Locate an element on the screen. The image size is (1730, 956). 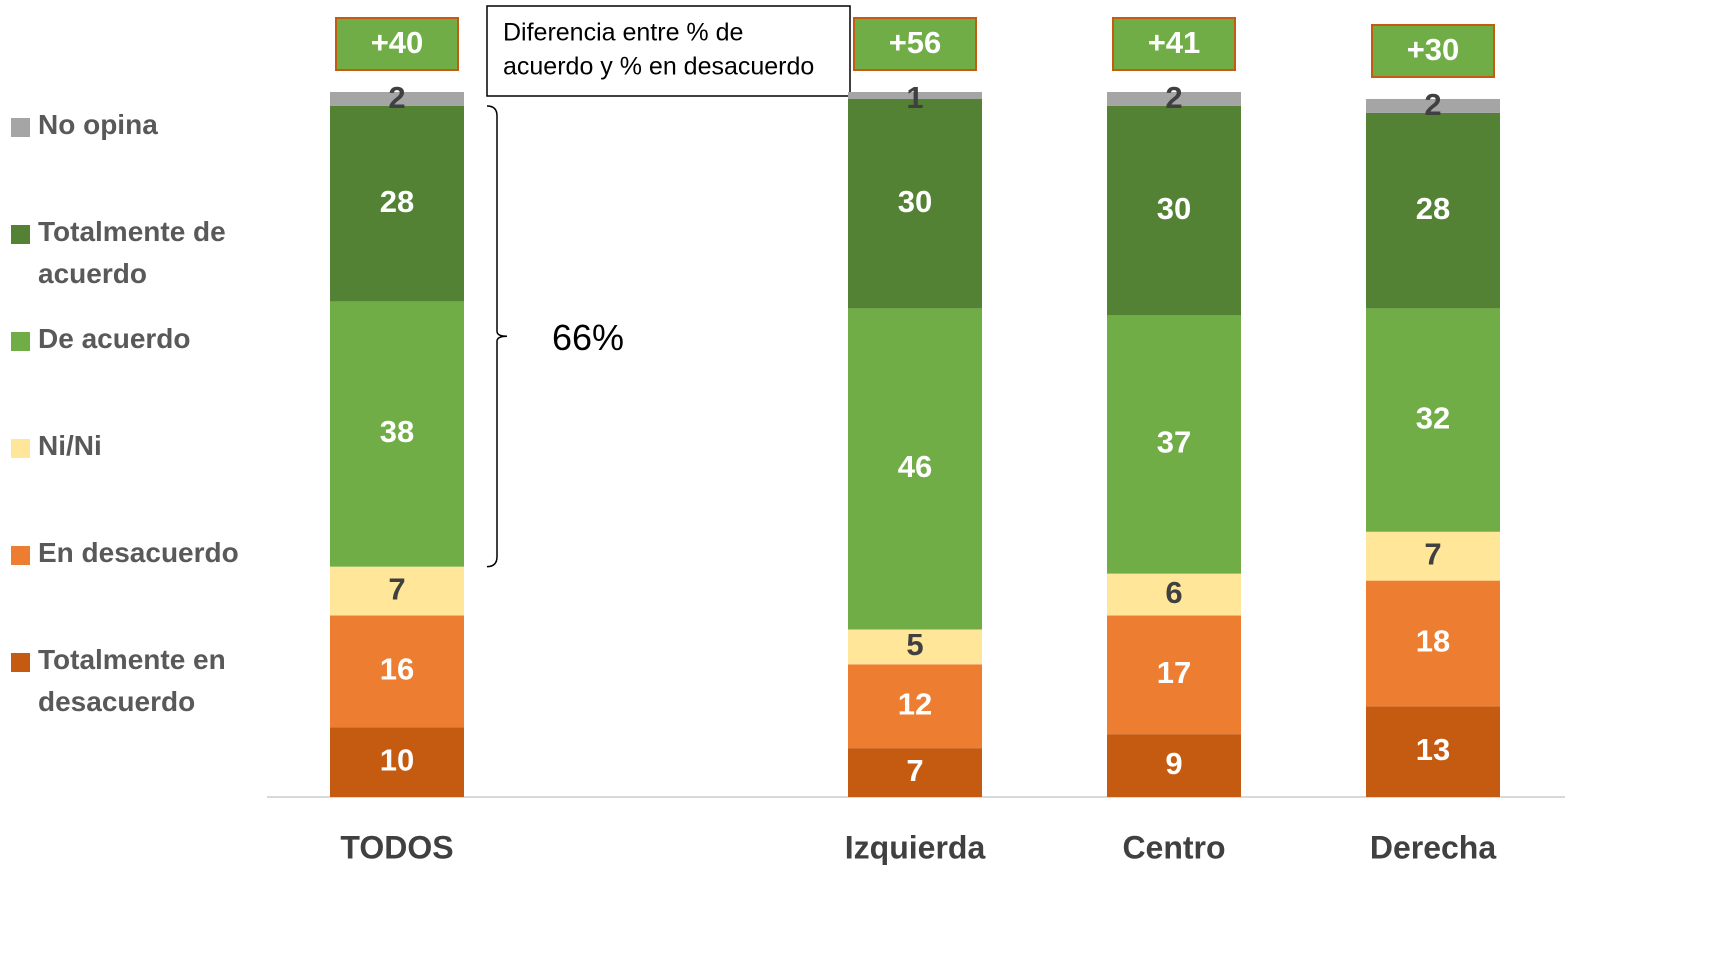
annotation-box is located at coordinates (668, 51).